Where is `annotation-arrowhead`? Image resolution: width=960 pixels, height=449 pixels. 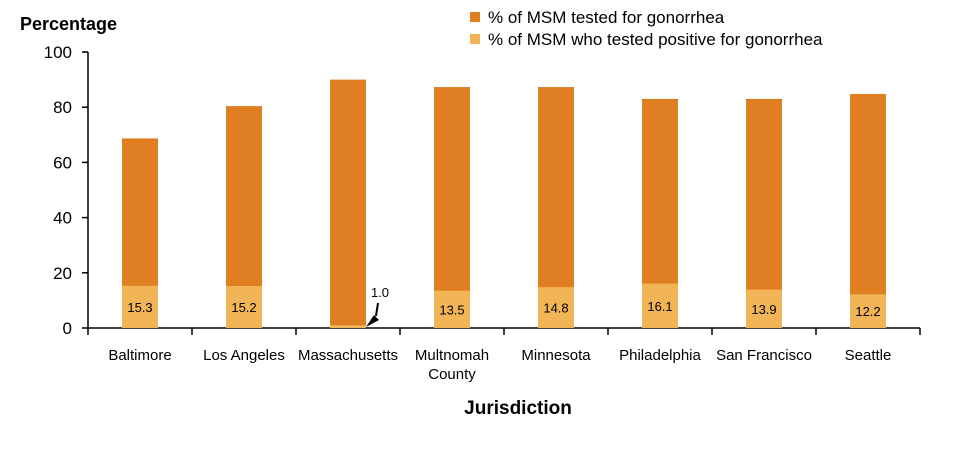
annotation-arrowhead is located at coordinates (372, 321).